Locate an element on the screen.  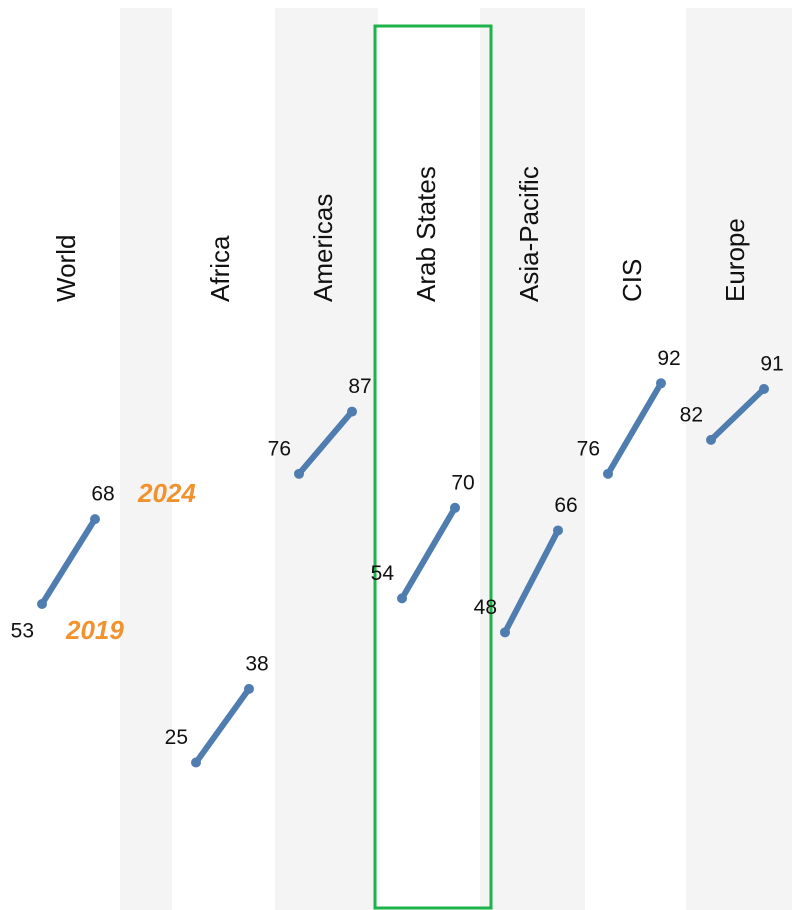
category-label: Europe is located at coordinates (735, 260).